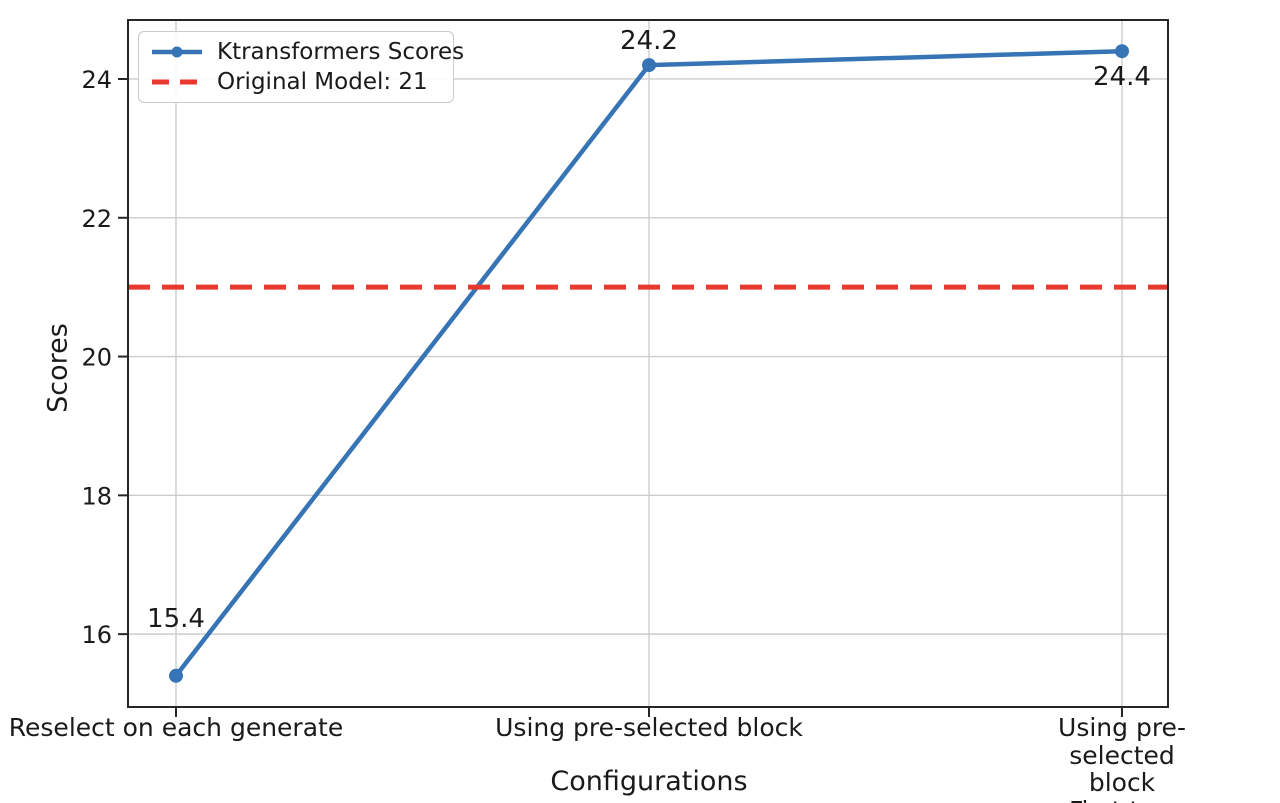 Image resolution: width=1280 pixels, height=803 pixels. What do you see at coordinates (58, 368) in the screenshot?
I see `y-axis-label: Scores` at bounding box center [58, 368].